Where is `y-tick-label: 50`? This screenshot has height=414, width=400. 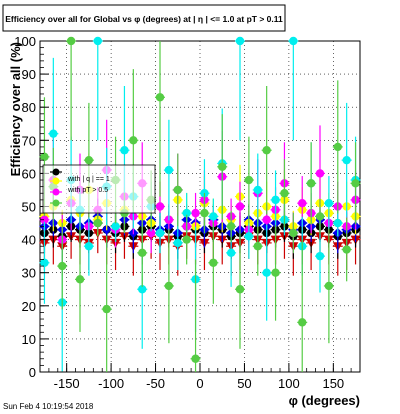
y-tick-label: 50 is located at coordinates (29, 207).